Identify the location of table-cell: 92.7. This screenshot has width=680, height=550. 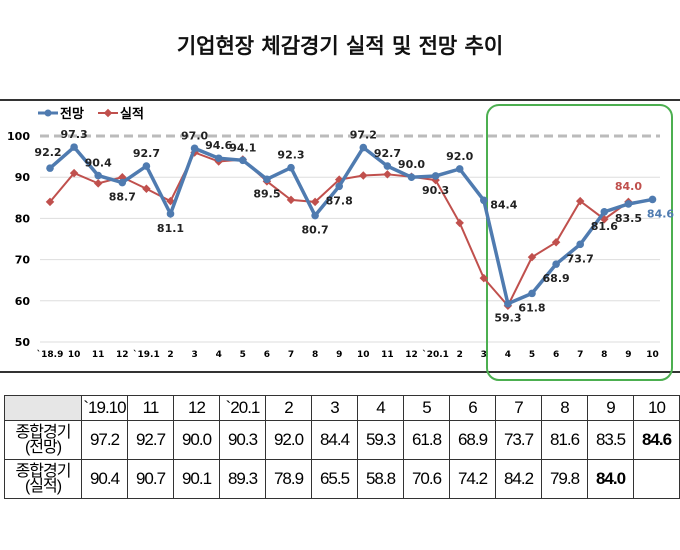
(150, 440).